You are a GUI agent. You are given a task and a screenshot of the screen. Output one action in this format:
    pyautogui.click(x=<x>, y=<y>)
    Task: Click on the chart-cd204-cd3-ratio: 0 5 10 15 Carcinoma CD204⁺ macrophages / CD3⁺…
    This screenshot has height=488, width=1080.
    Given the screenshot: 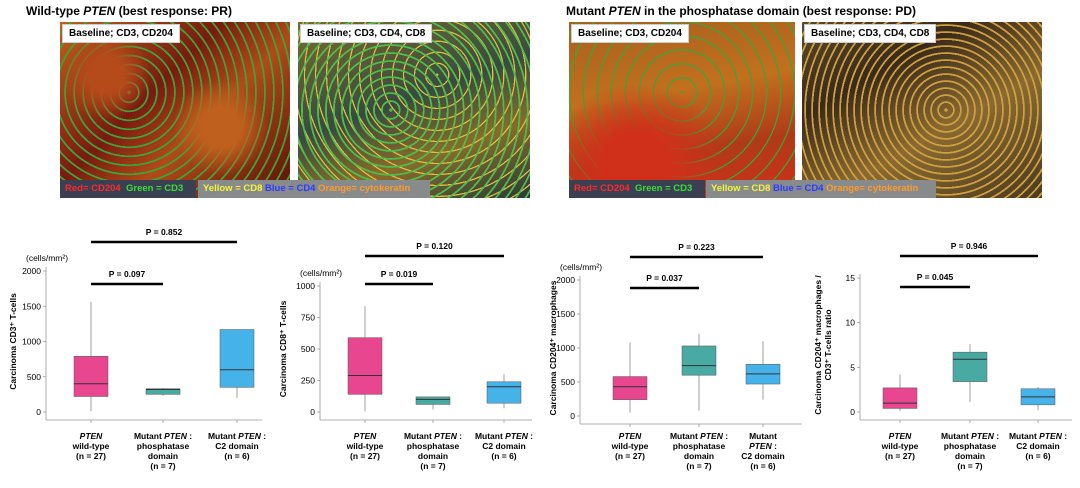 What is the action you would take?
    pyautogui.click(x=942, y=356)
    